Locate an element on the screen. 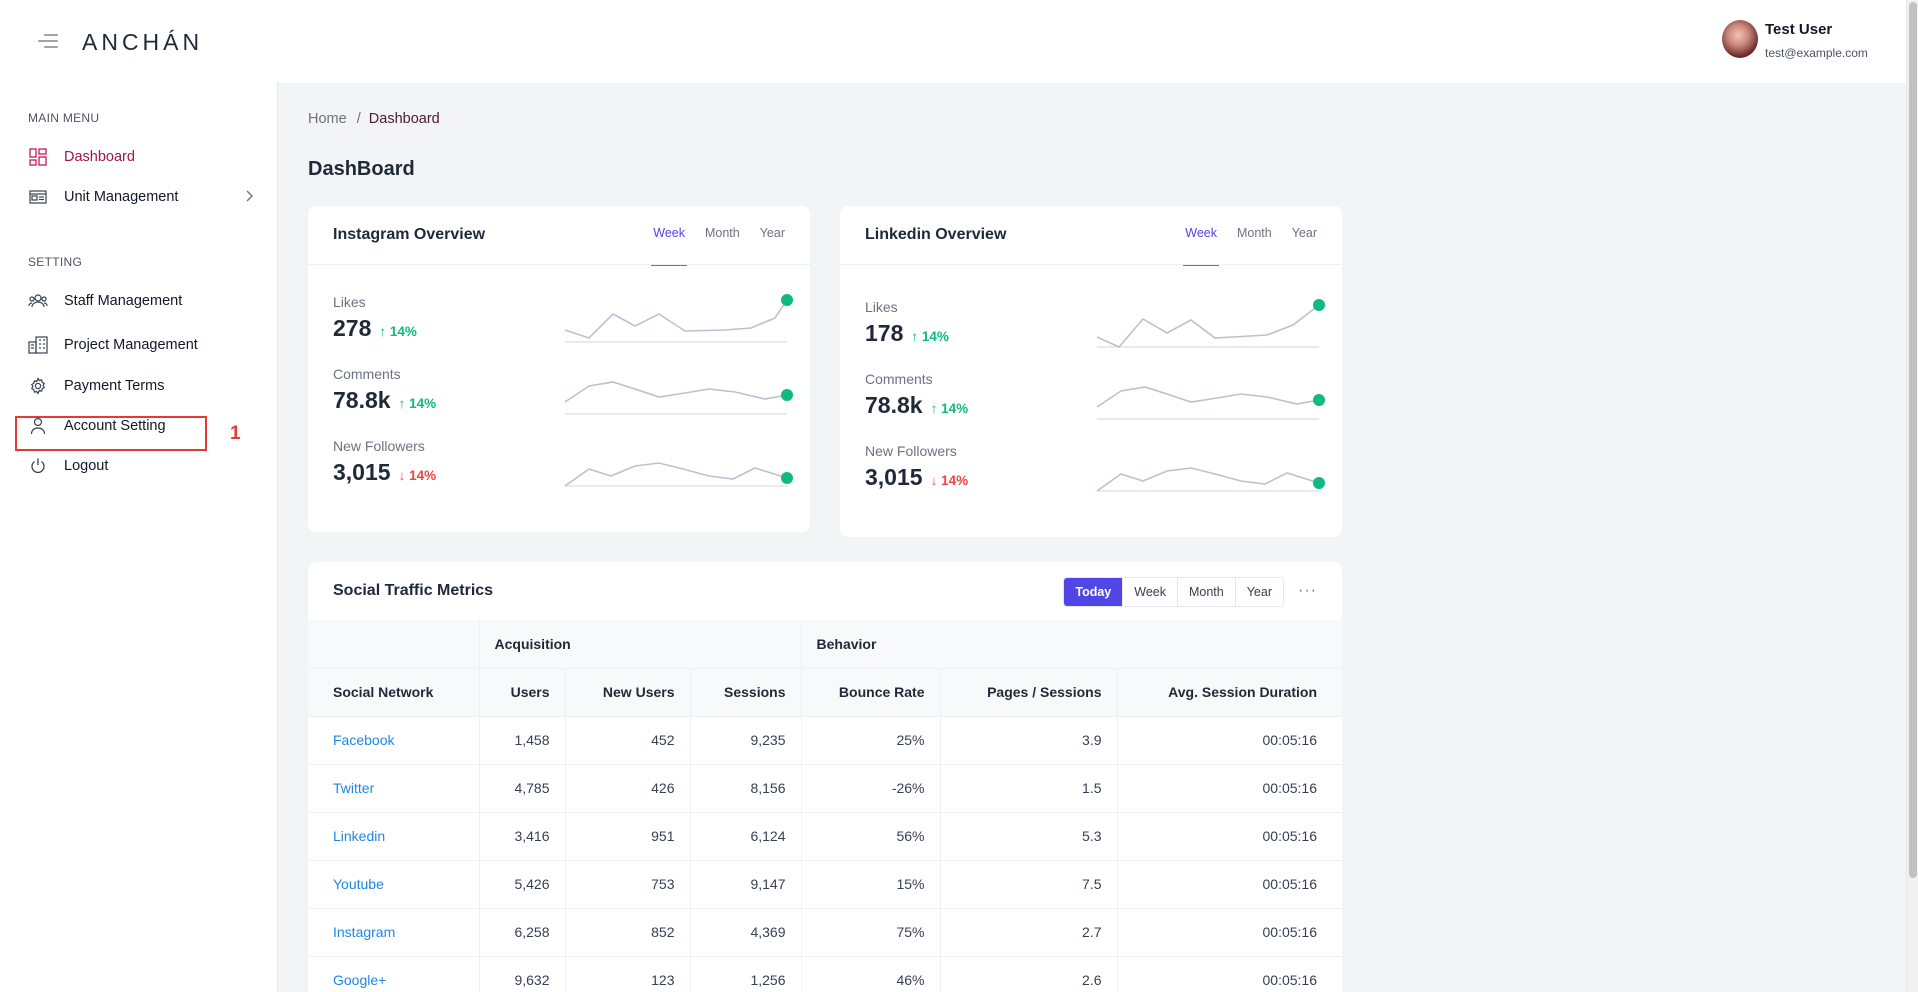 The image size is (1918, 992). value-cell: 9,632 is located at coordinates (522, 974).